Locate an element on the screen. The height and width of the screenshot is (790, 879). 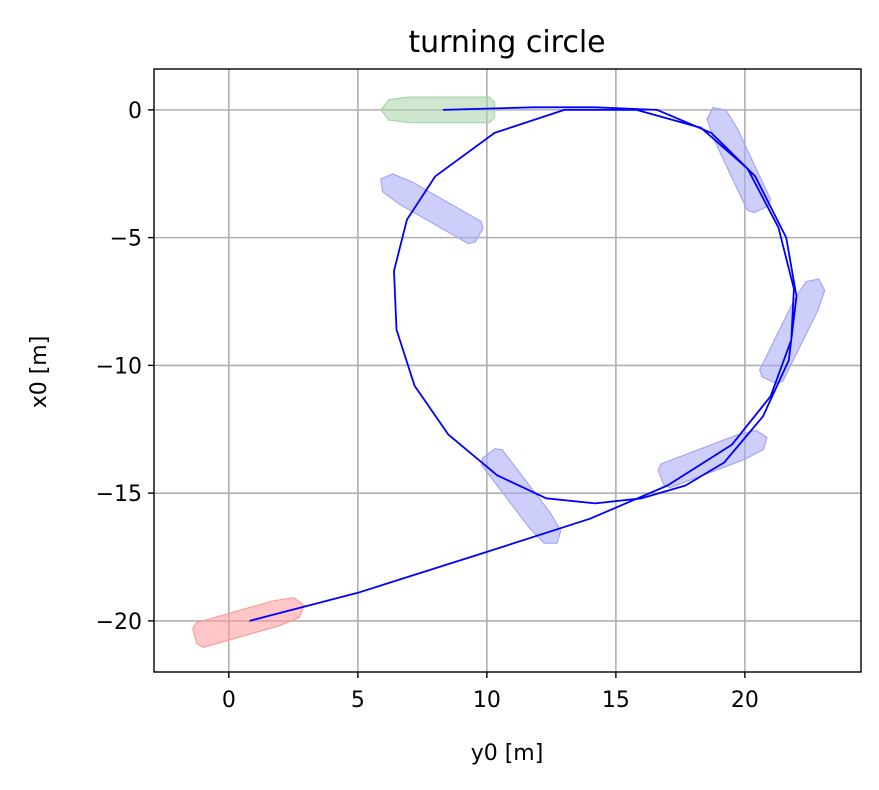
chart-title: turning circle is located at coordinates (506, 42).